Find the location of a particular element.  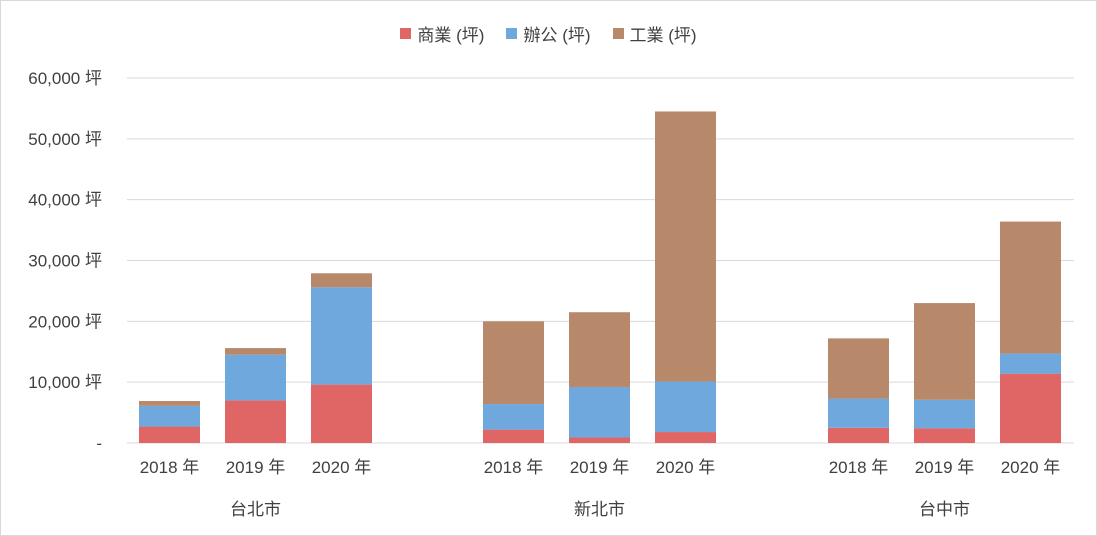

group-label: 新北市 is located at coordinates (599, 509).